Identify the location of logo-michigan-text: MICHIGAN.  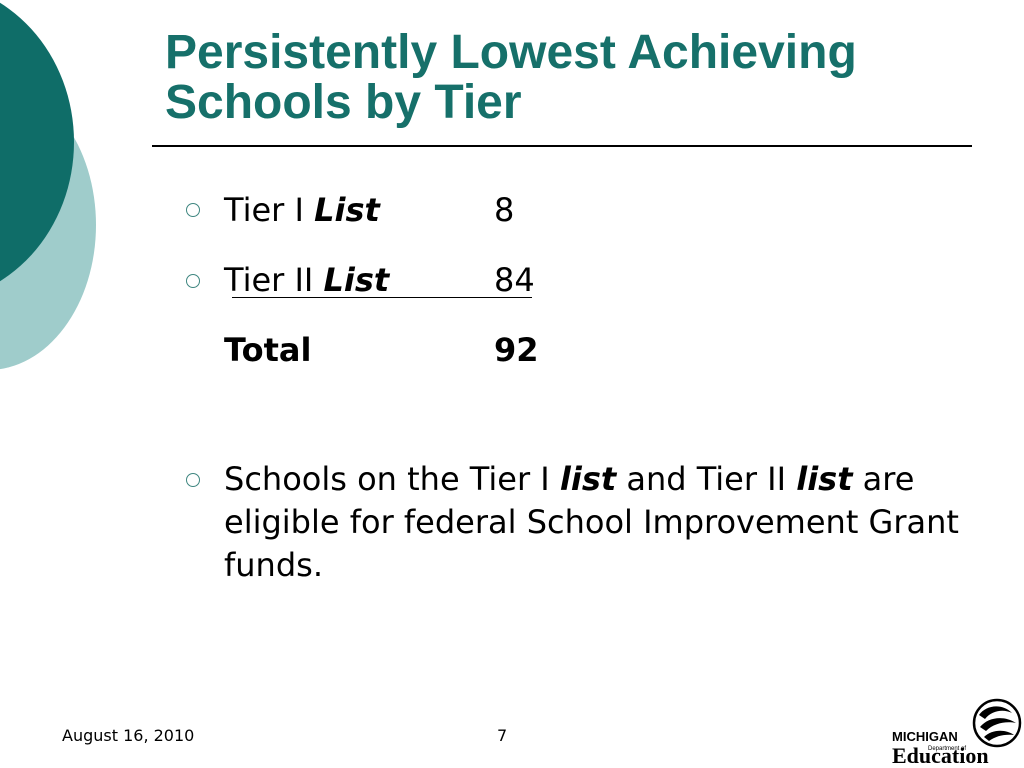
(925, 736).